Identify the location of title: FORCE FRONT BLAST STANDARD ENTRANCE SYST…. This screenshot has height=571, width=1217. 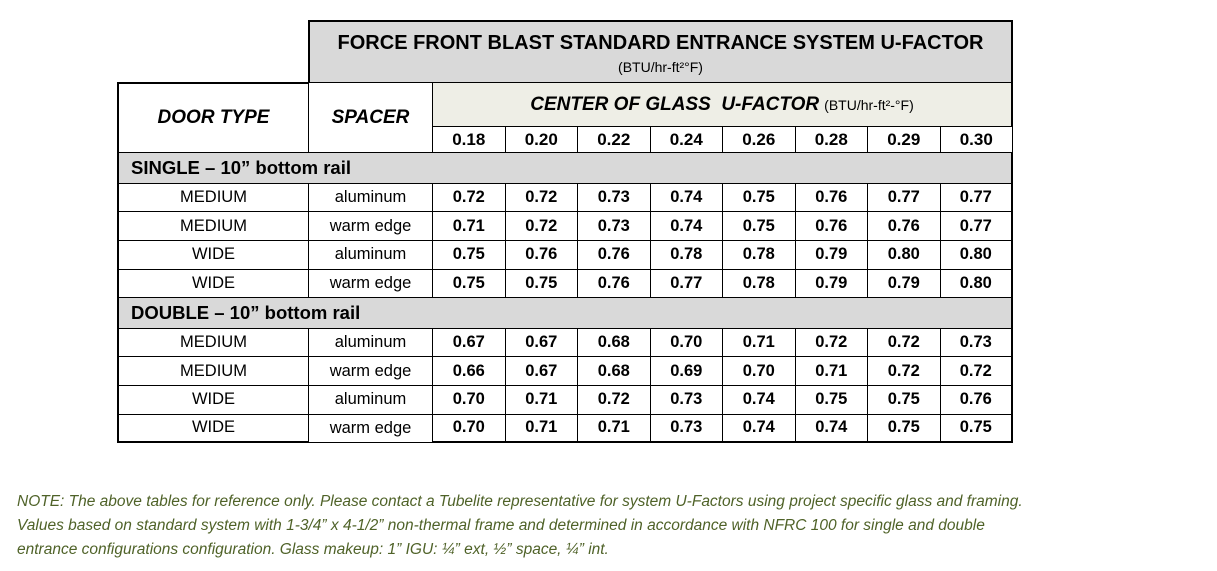
(660, 42).